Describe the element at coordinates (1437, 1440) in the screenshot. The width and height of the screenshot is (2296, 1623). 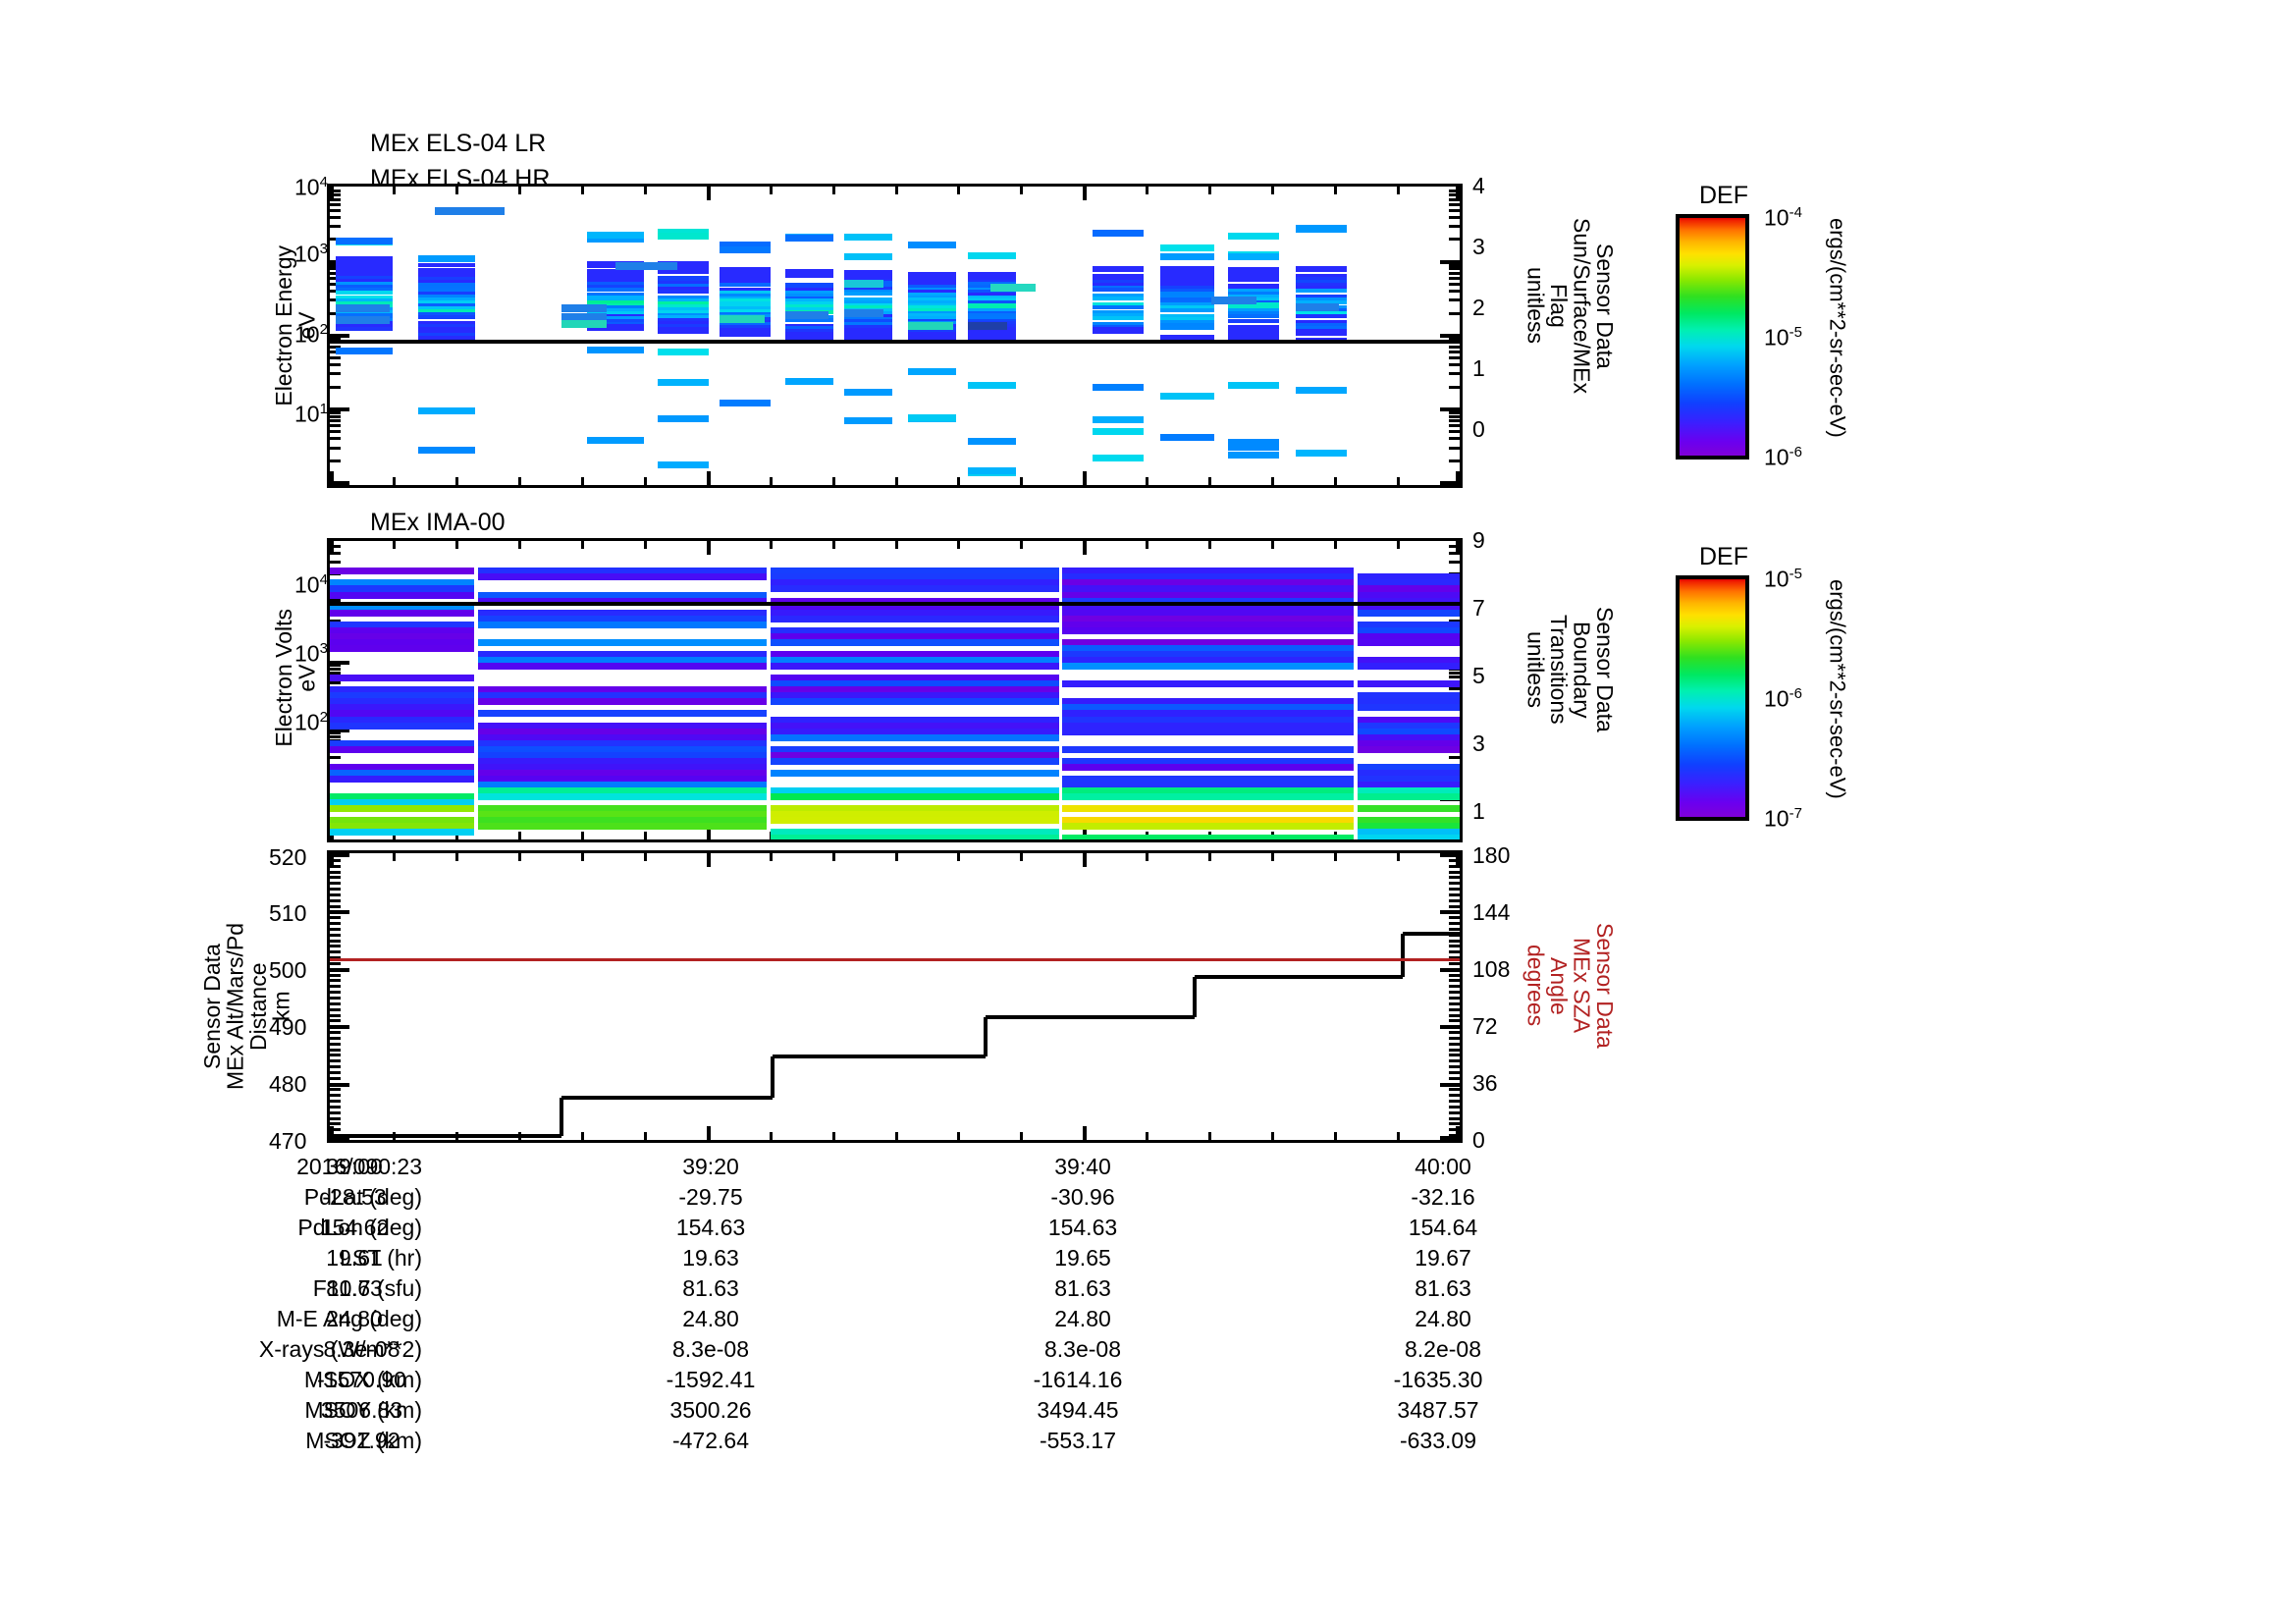
I see `footer-col3-msoz: -633.09` at that location.